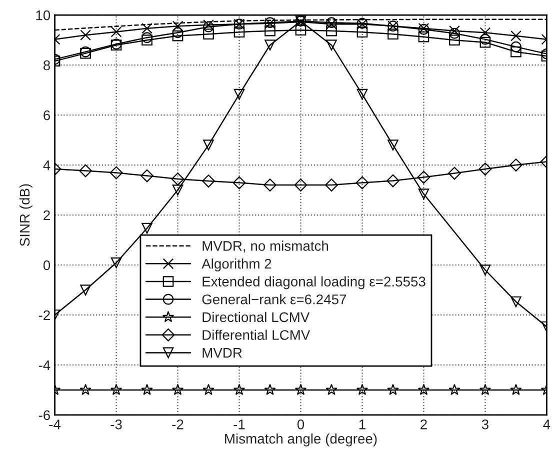  Describe the element at coordinates (274, 299) in the screenshot. I see `legend-label: General−rank ε=6.2457` at that location.